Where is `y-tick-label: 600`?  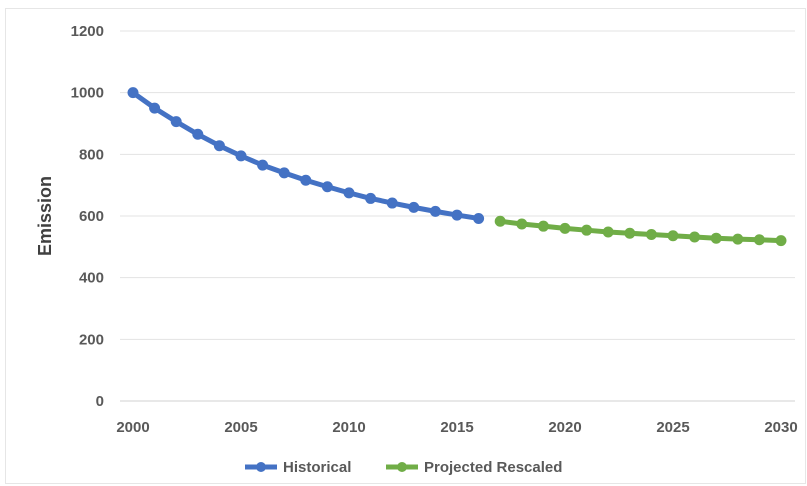 y-tick-label: 600 is located at coordinates (91, 216).